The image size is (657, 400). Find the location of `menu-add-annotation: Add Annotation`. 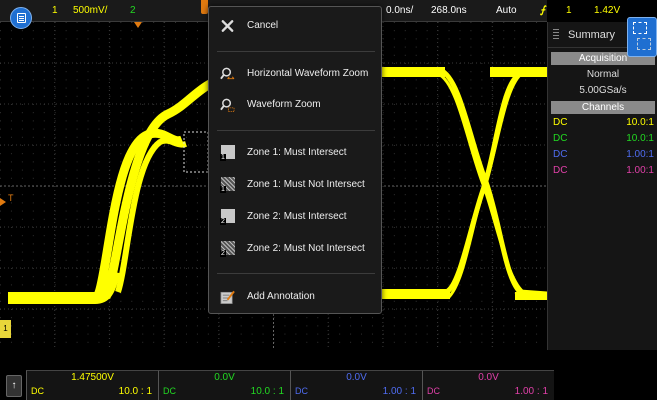

menu-add-annotation: Add Annotation is located at coordinates (295, 297).